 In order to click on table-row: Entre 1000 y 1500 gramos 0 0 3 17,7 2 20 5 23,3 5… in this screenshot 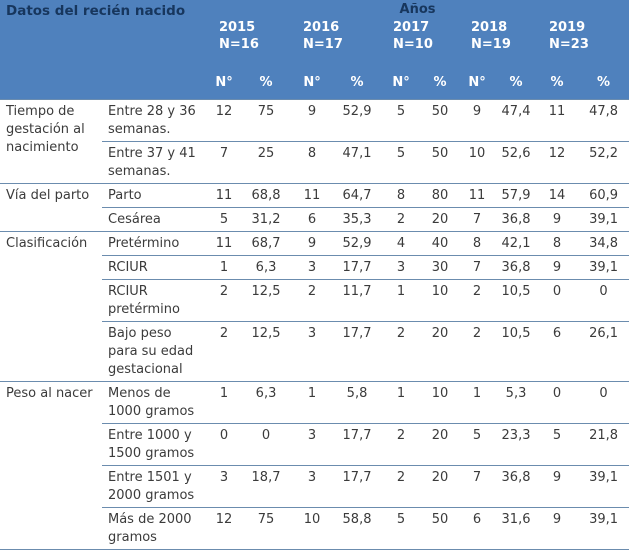, I will do `click(314, 444)`.